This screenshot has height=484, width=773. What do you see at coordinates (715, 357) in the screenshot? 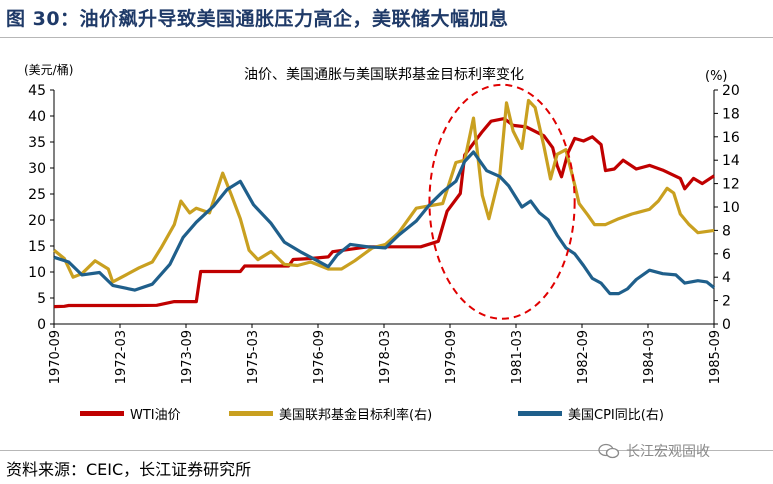
I see `x-axis-tick-label: 1985-09` at bounding box center [715, 357].